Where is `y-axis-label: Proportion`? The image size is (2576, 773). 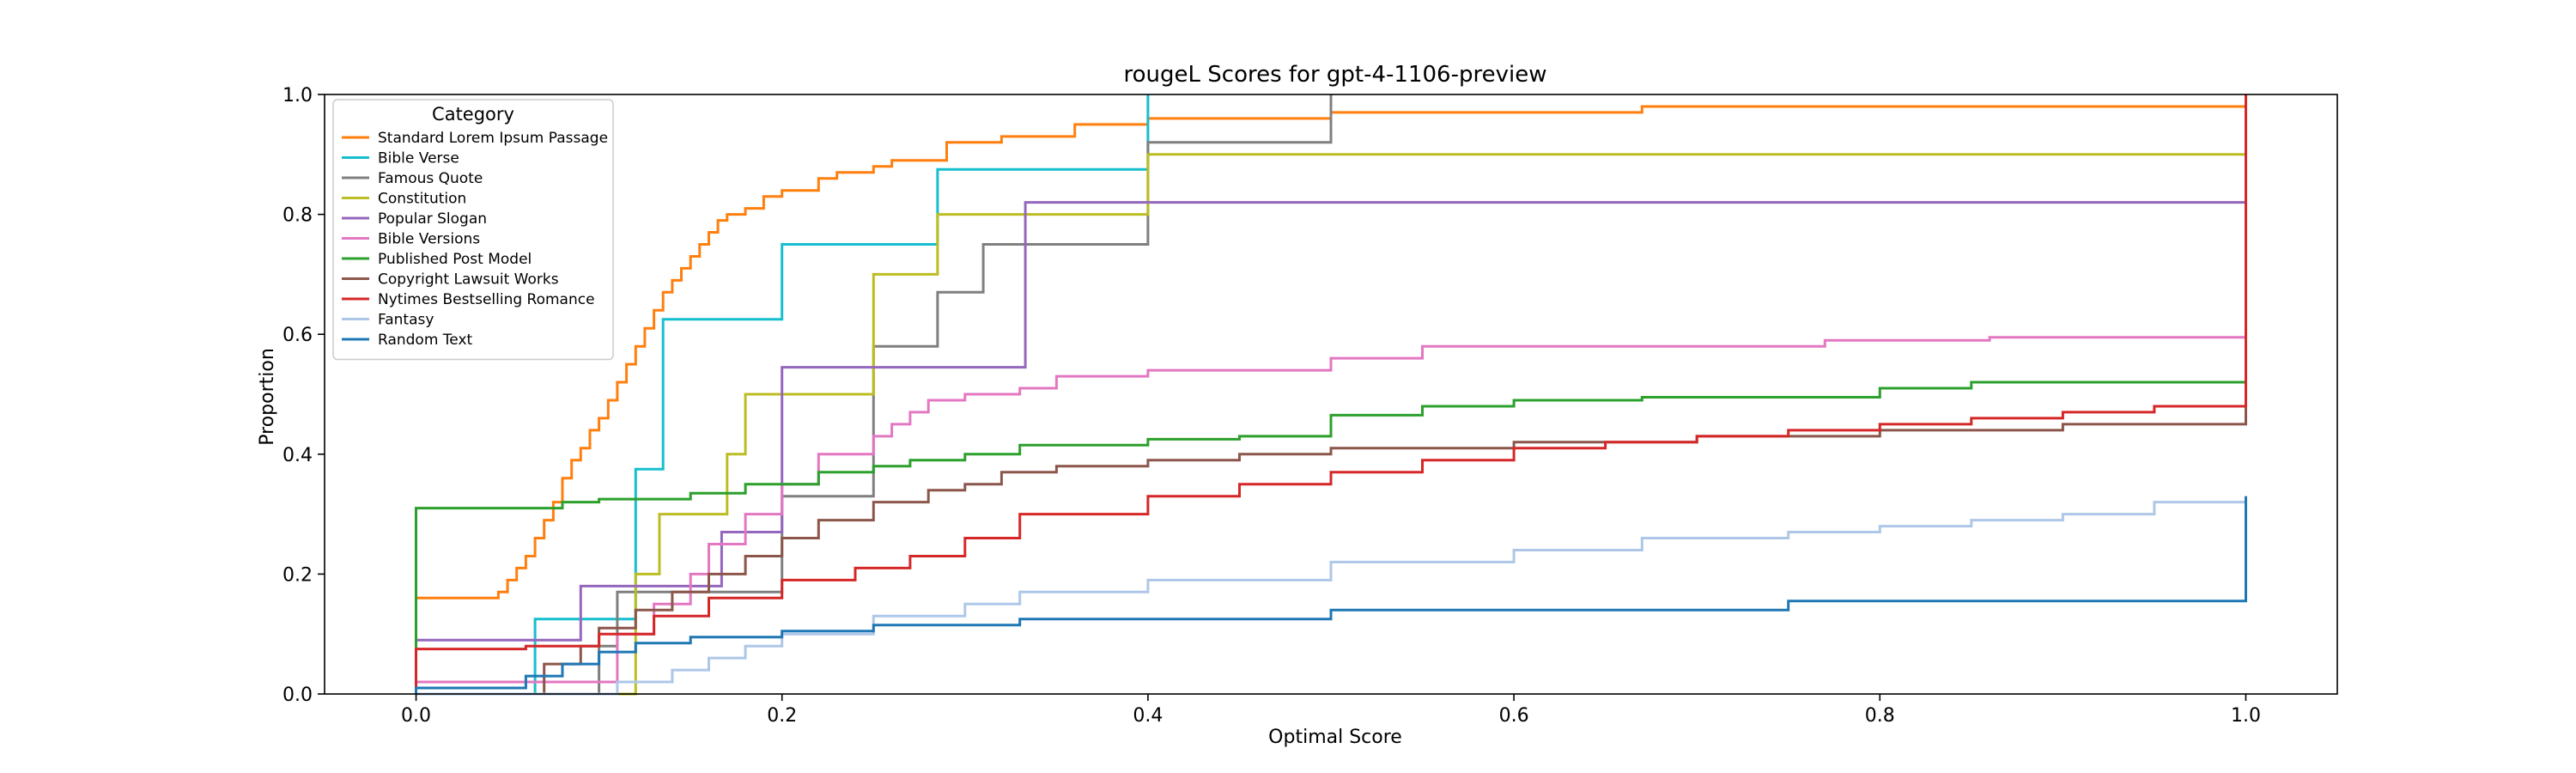 y-axis-label: Proportion is located at coordinates (268, 397).